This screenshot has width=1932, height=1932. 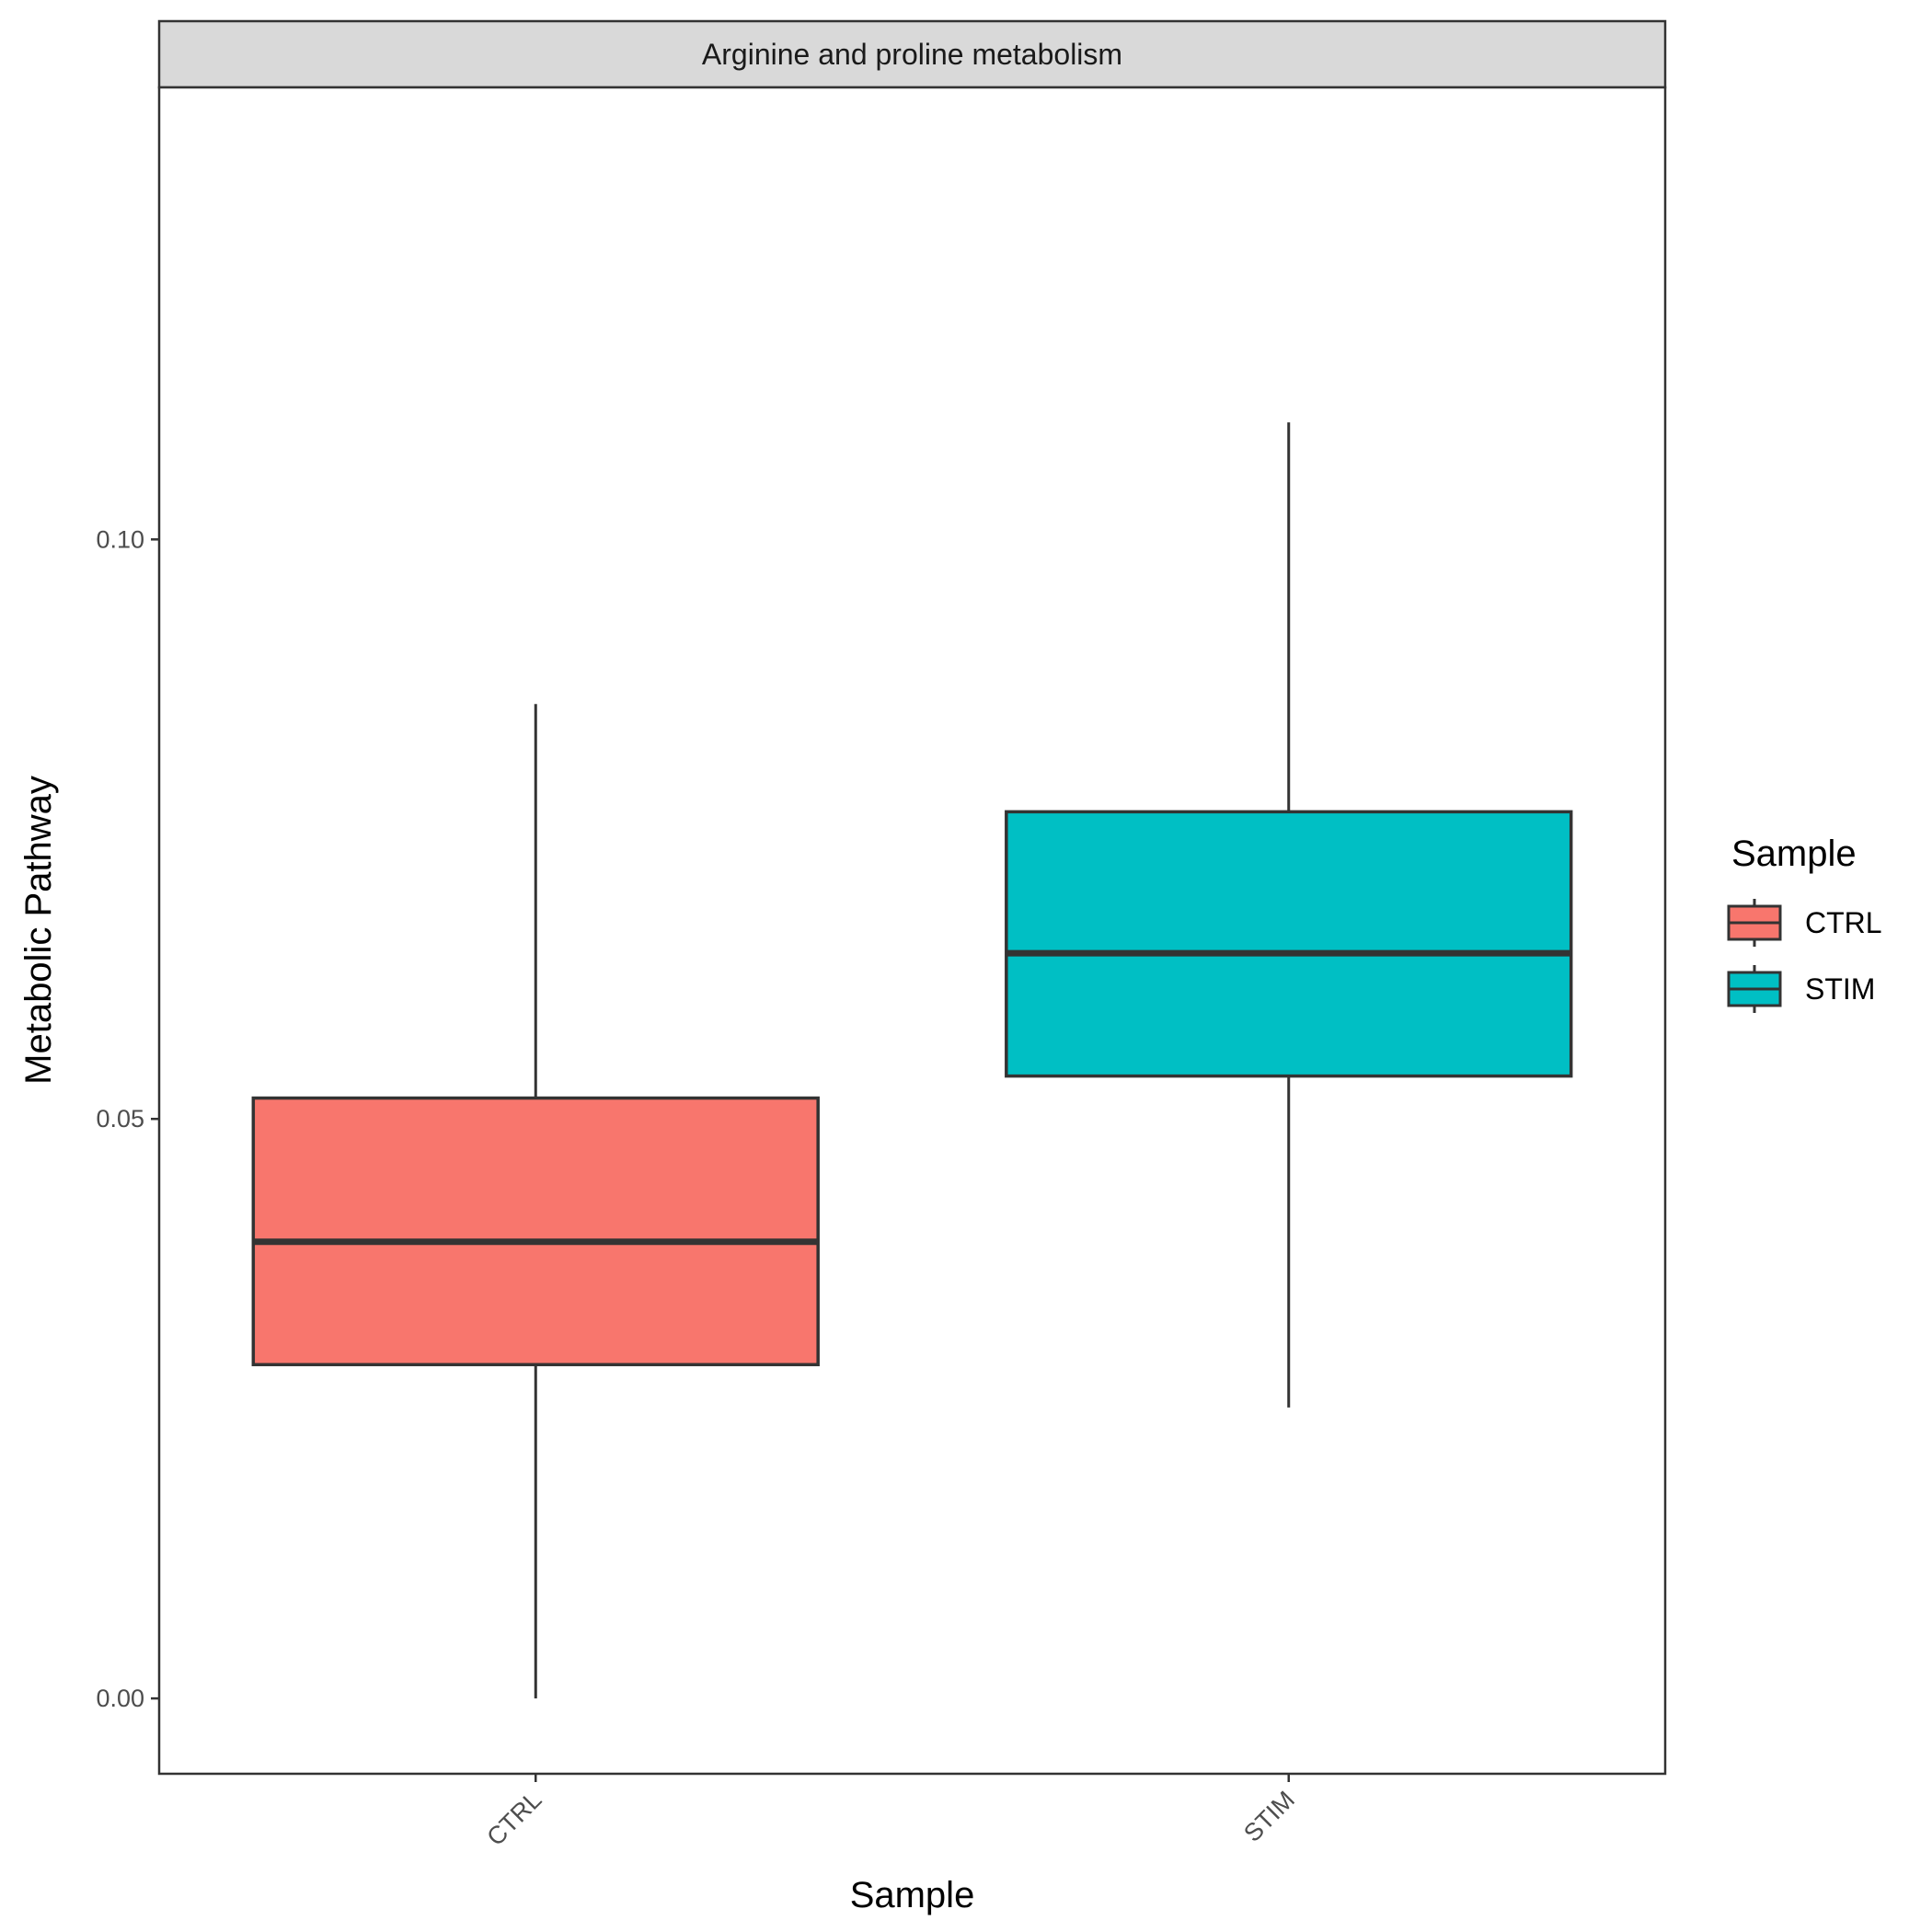 I want to click on legend-items: CTRL STIM, so click(x=1804, y=956).